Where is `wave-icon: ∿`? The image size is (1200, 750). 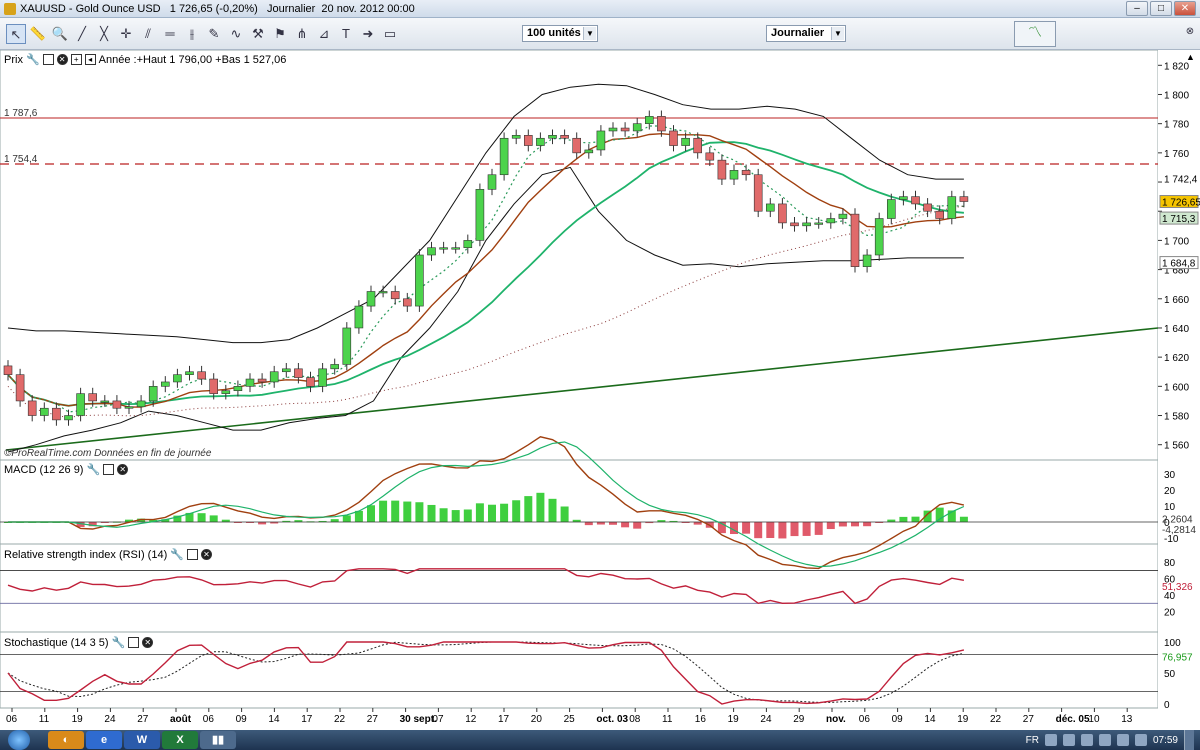 wave-icon: ∿ is located at coordinates (236, 33).